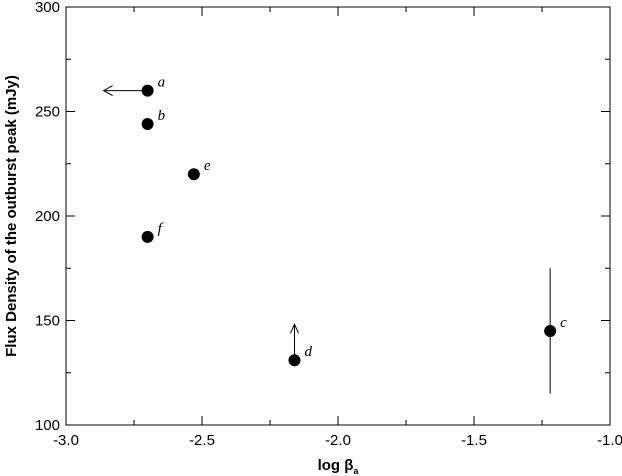  Describe the element at coordinates (336, 465) in the screenshot. I see `x-axis-title-main: log β` at that location.